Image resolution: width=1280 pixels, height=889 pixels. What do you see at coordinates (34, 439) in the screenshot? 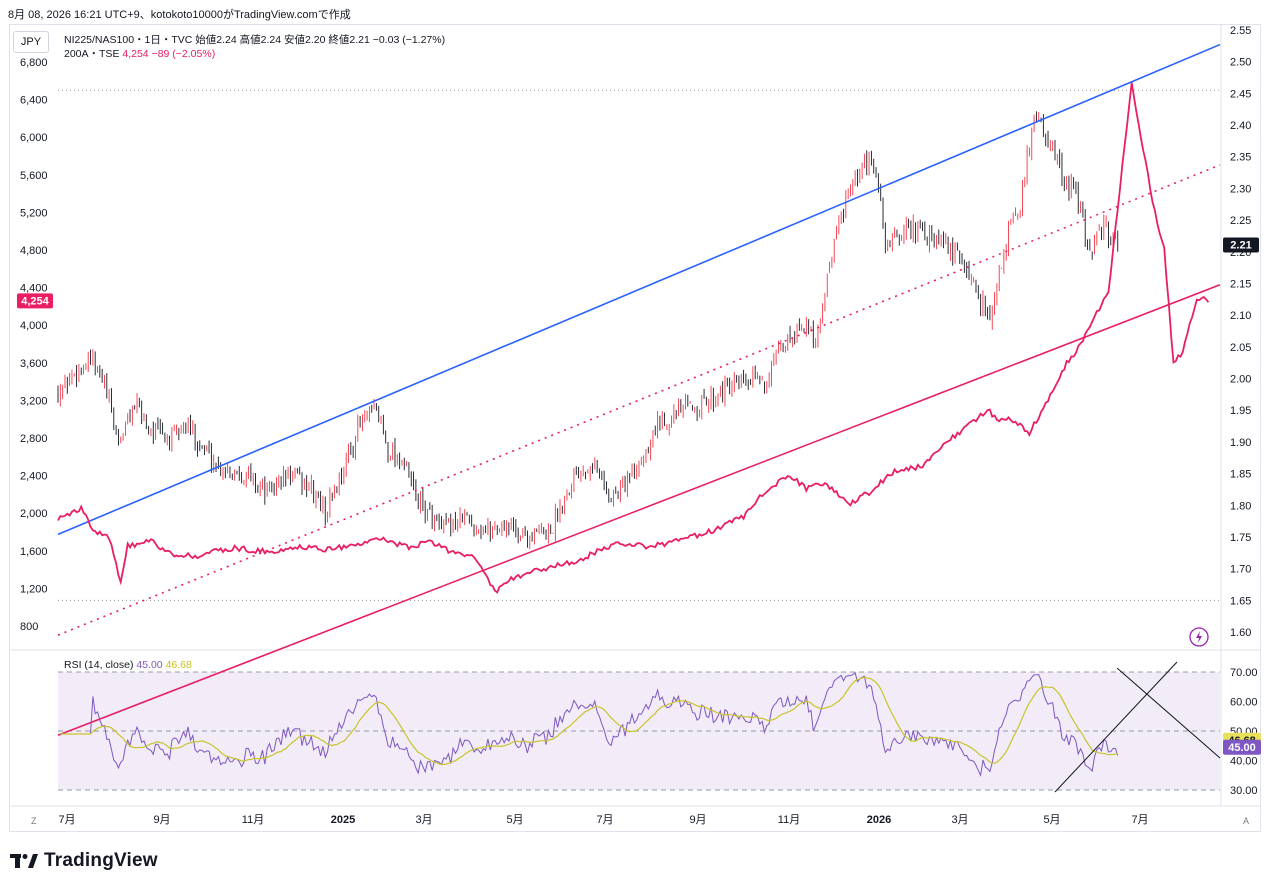
I see `left-axis-tick: 2,800` at bounding box center [34, 439].